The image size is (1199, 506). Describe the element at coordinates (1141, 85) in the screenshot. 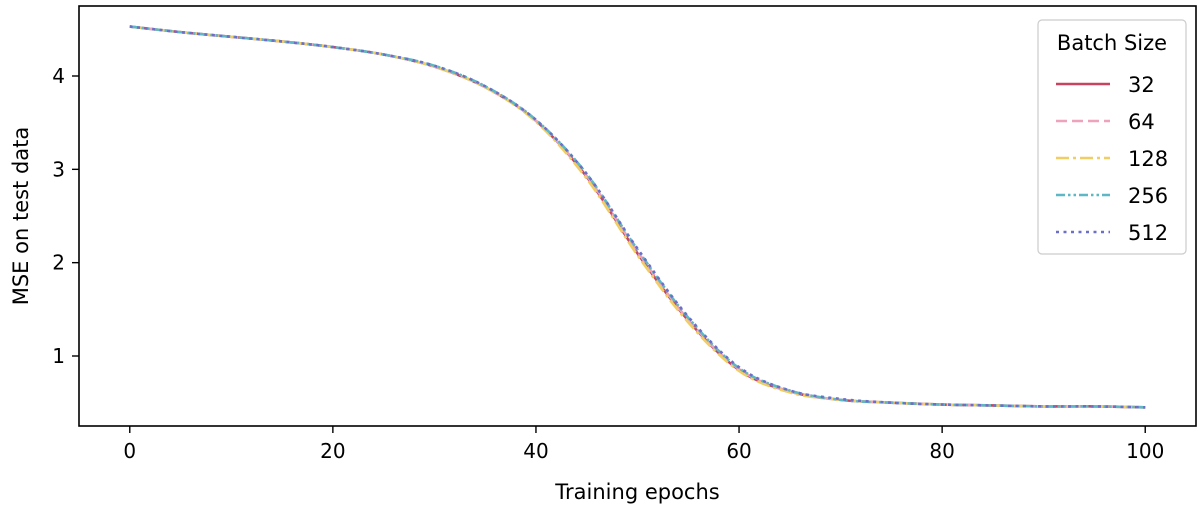

I see `legend-label-32: 32` at that location.